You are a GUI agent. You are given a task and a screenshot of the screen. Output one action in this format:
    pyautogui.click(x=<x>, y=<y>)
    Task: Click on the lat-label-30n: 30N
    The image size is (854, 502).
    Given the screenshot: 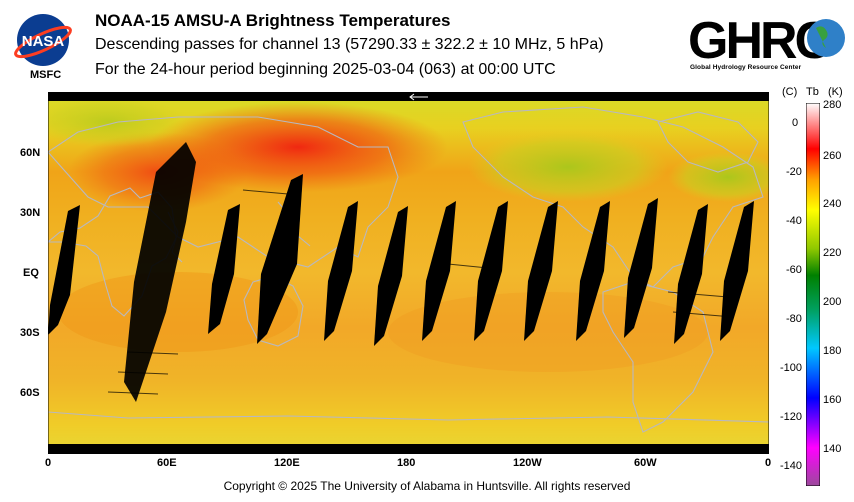 What is the action you would take?
    pyautogui.click(x=30, y=213)
    